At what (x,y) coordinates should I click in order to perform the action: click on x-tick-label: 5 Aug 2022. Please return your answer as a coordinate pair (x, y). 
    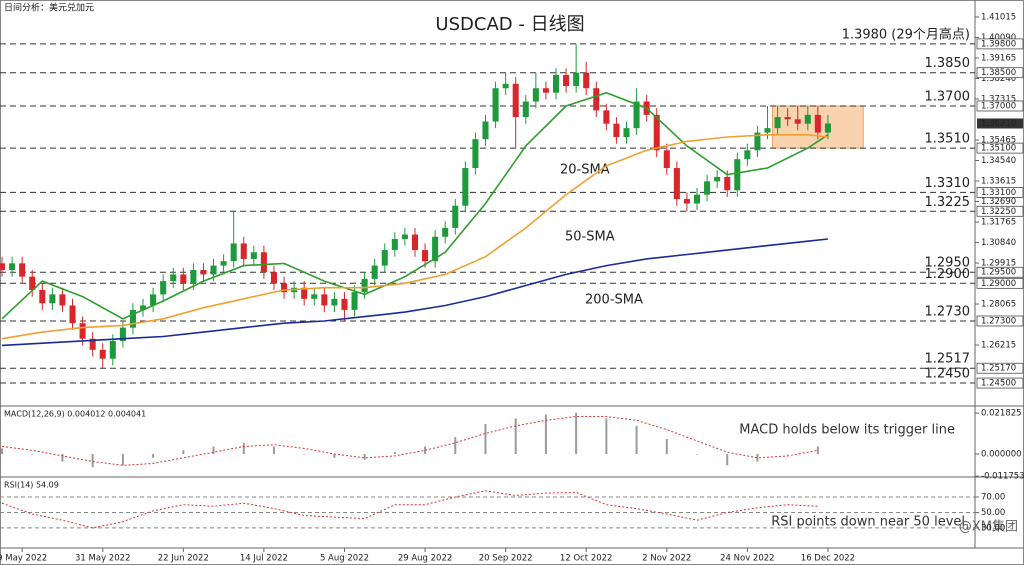
    Looking at the image, I should click on (344, 559).